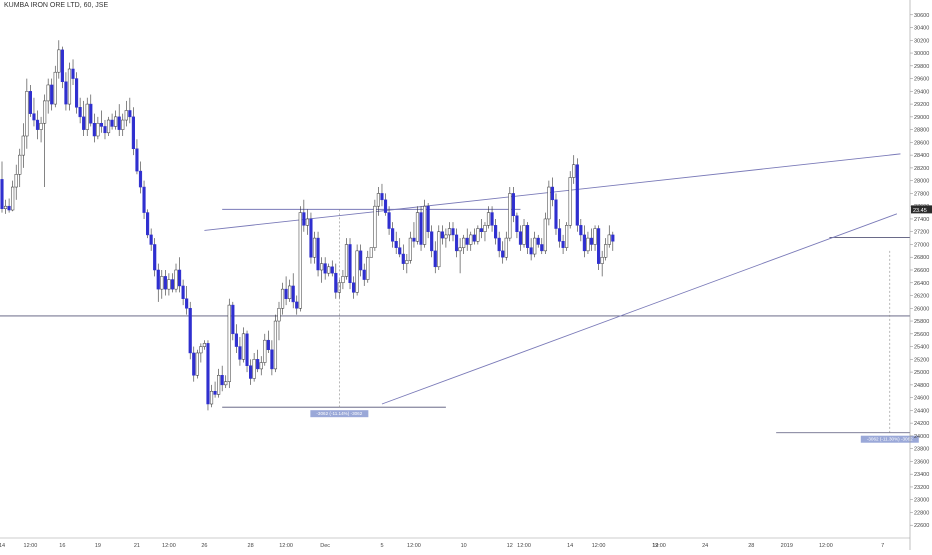 The height and width of the screenshot is (555, 932). I want to click on y-tick-label: 25000, so click(921, 373).